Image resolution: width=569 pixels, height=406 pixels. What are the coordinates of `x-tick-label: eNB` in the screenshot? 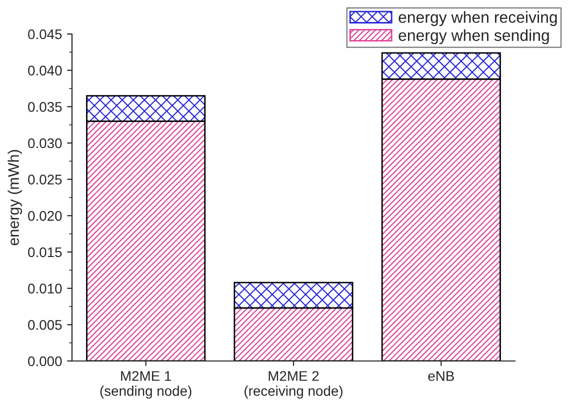 It's located at (441, 376).